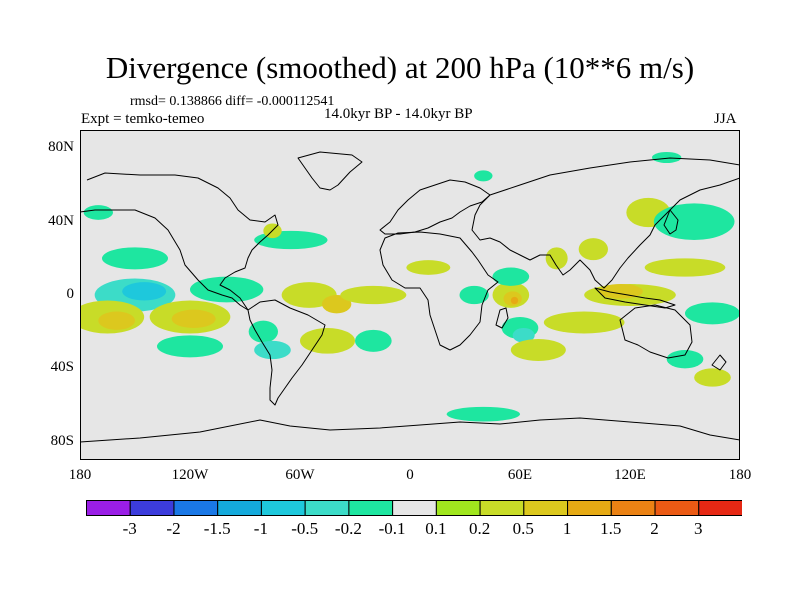 The height and width of the screenshot is (600, 800). I want to click on colorbar-label: 0.5, so click(523, 528).